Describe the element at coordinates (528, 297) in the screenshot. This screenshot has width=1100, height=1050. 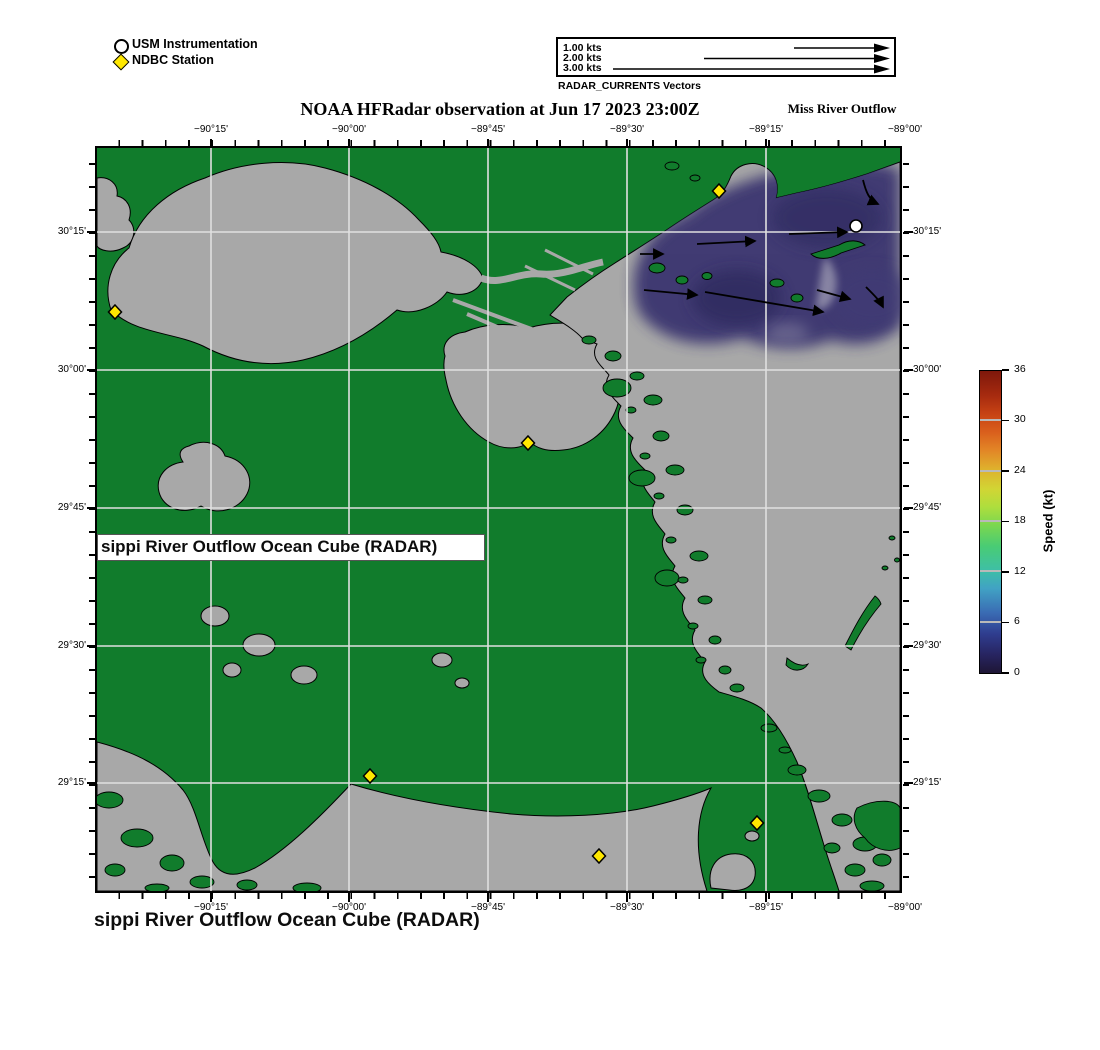
I see `tidal-channels` at that location.